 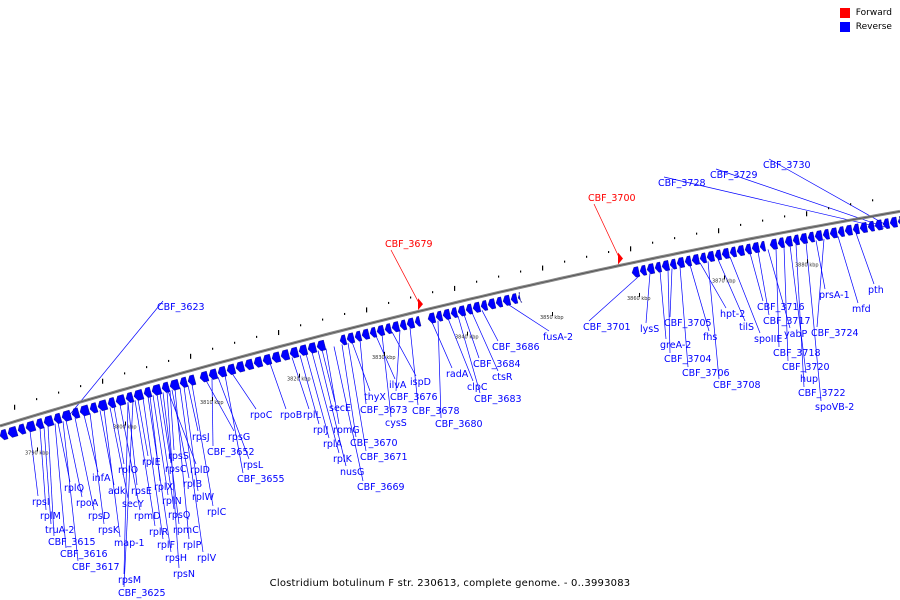 What do you see at coordinates (768, 339) in the screenshot?
I see `gene-label: spoIIE` at bounding box center [768, 339].